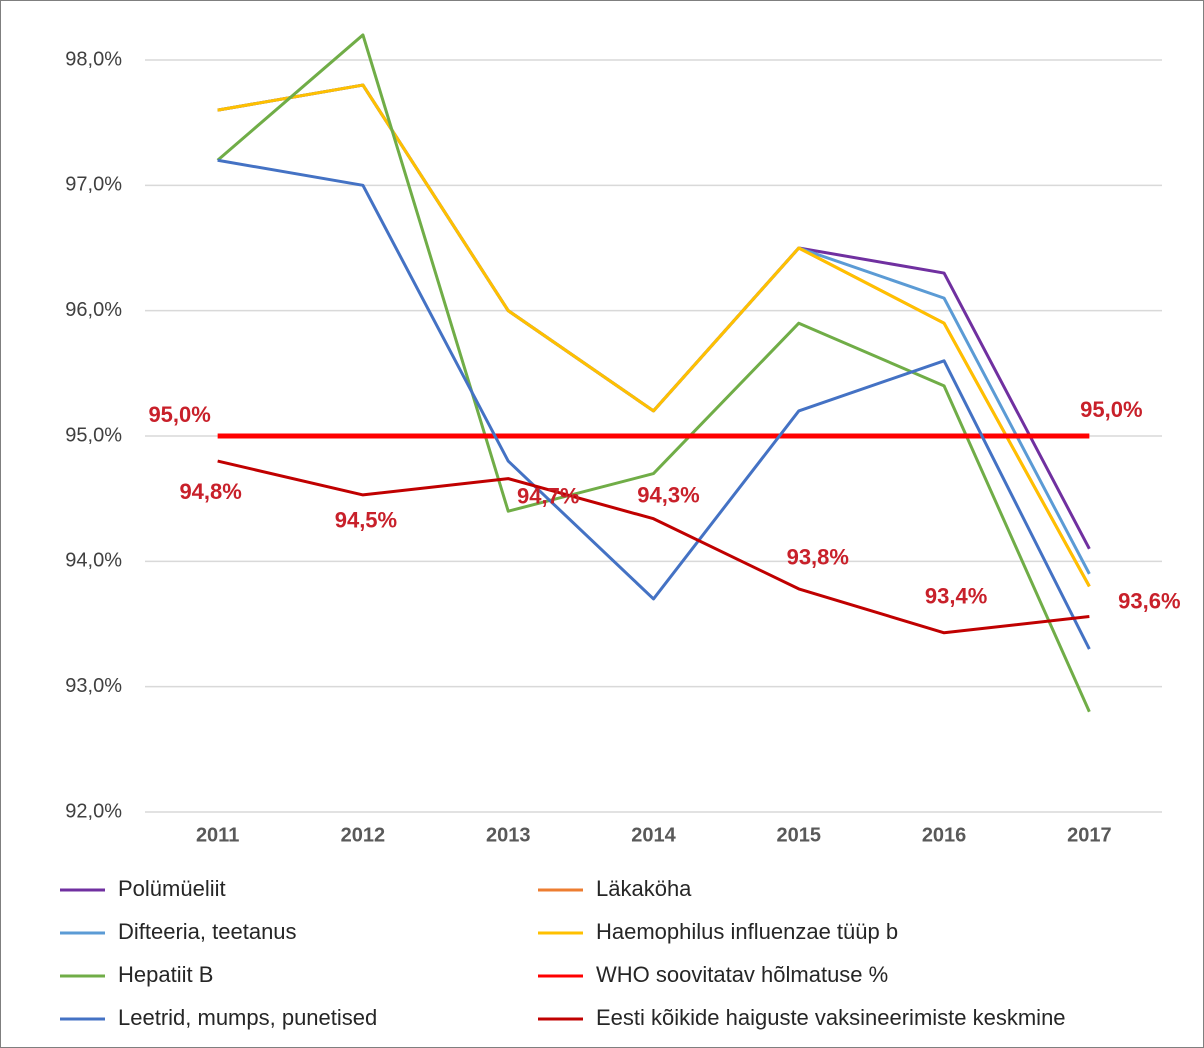  I want to click on y-tick-label: 94,0%, so click(93, 561).